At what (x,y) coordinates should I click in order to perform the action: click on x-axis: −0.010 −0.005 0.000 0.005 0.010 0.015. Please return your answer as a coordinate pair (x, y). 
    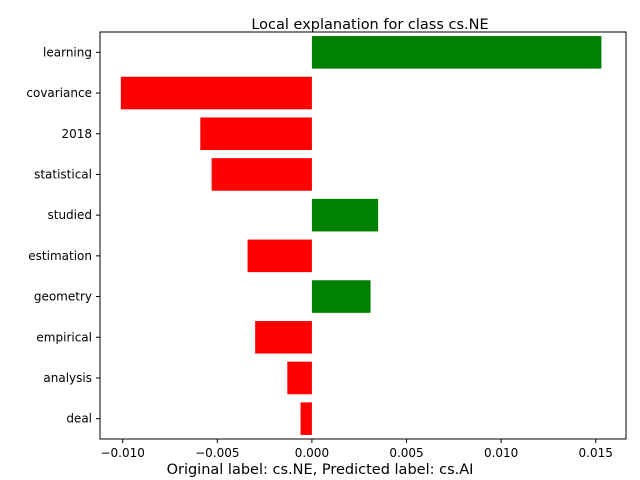
    Looking at the image, I should click on (356, 449).